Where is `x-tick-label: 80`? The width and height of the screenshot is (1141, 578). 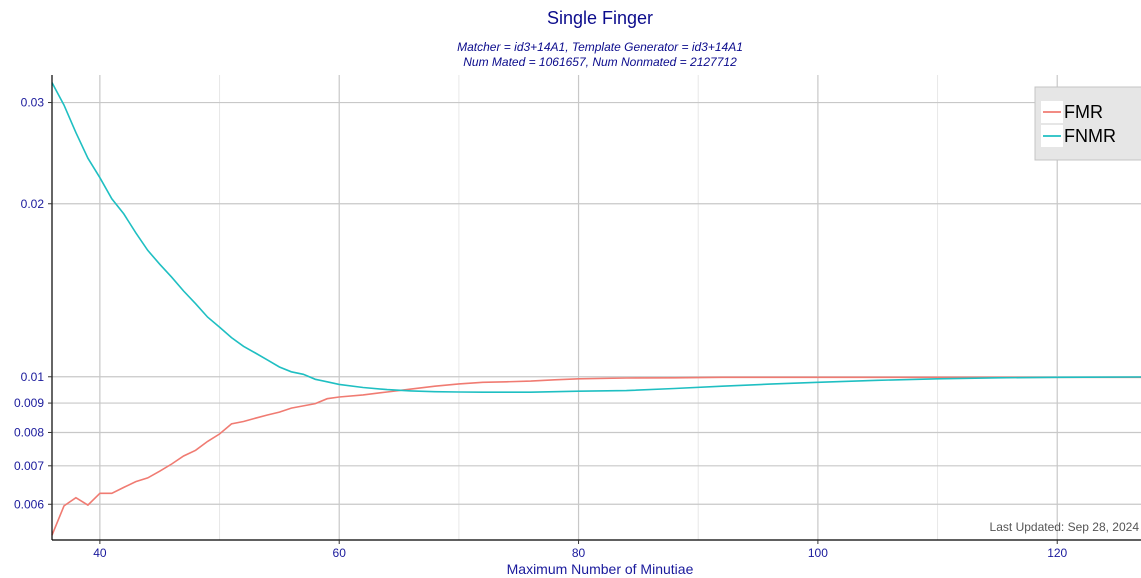
x-tick-label: 80 is located at coordinates (579, 553).